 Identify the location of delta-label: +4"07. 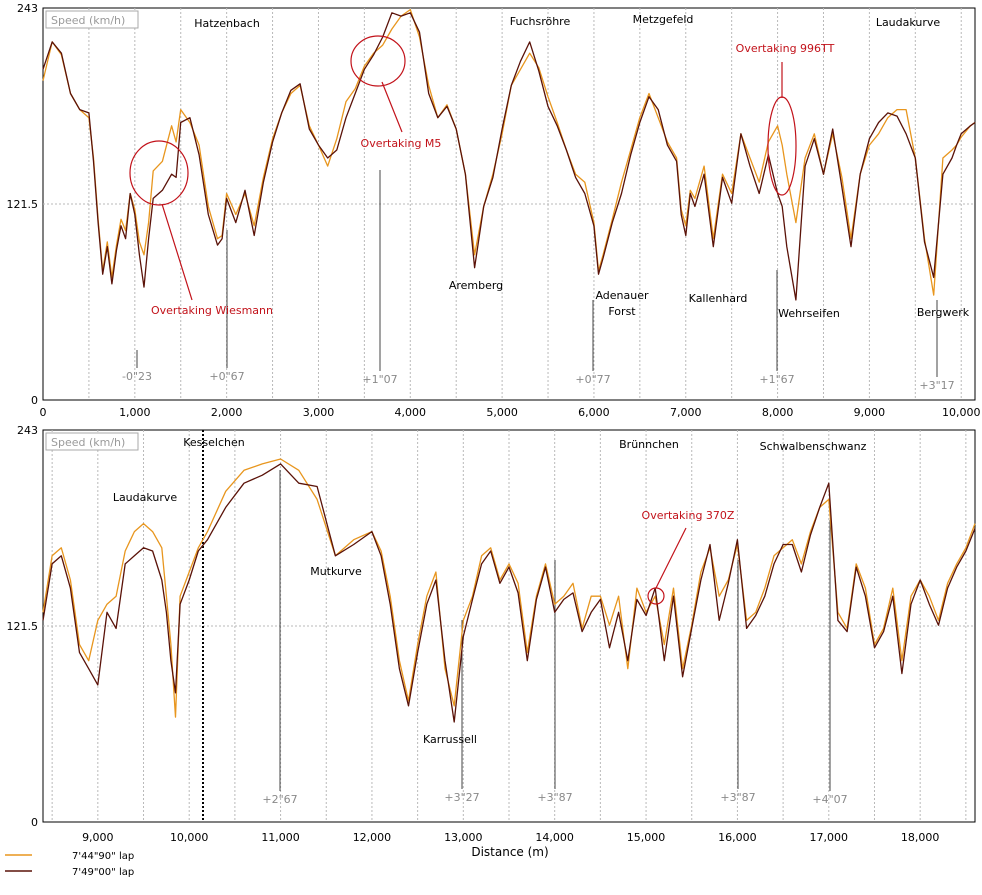
(829, 799).